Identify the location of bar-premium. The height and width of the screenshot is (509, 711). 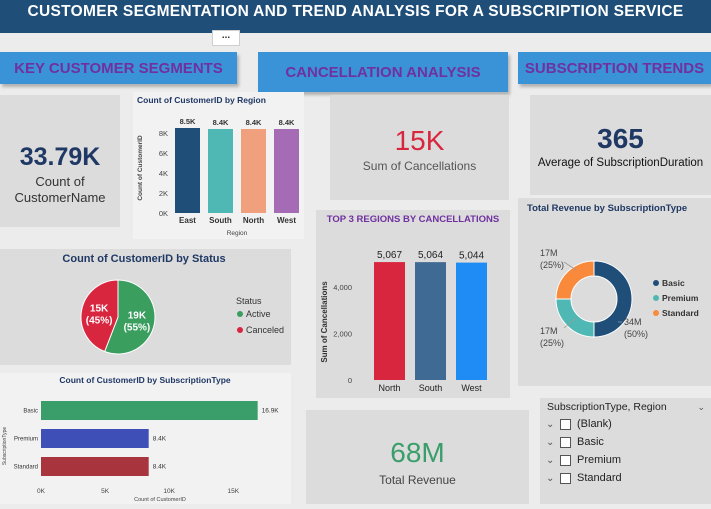
(95, 438).